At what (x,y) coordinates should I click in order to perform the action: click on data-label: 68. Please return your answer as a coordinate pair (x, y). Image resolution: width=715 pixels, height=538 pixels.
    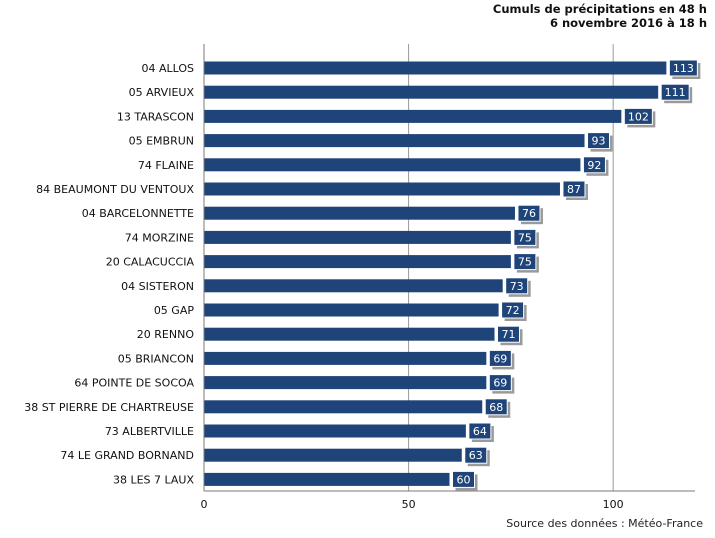
    Looking at the image, I should click on (496, 407).